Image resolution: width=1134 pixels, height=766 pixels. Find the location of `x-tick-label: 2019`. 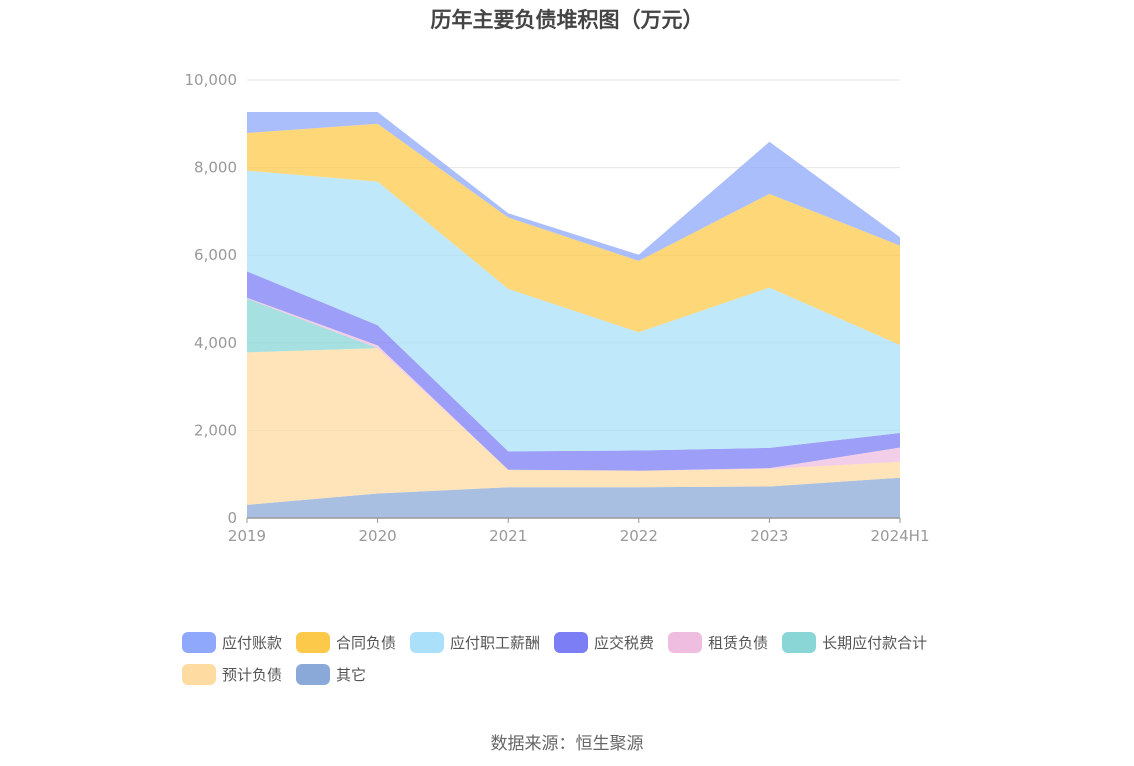

x-tick-label: 2019 is located at coordinates (247, 536).